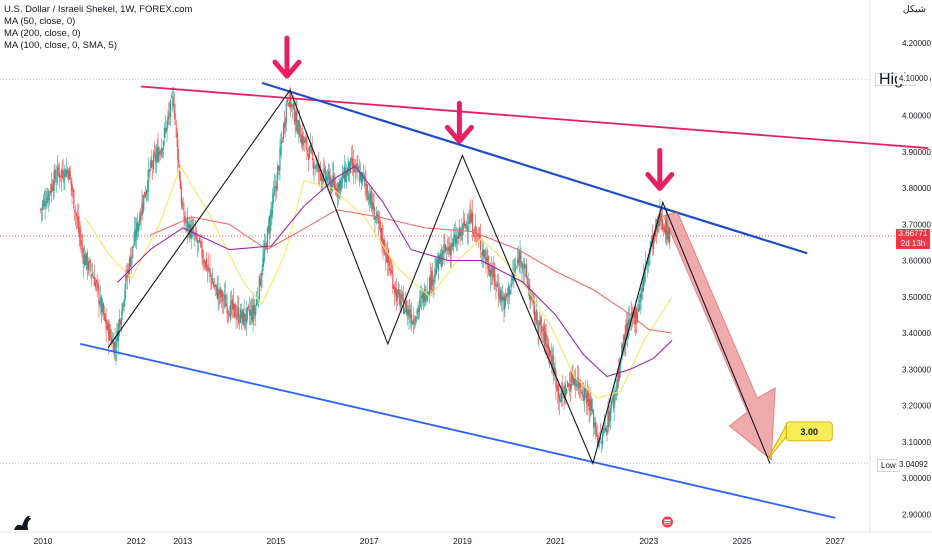  I want to click on y-tick-label: 3.20000, so click(916, 406).